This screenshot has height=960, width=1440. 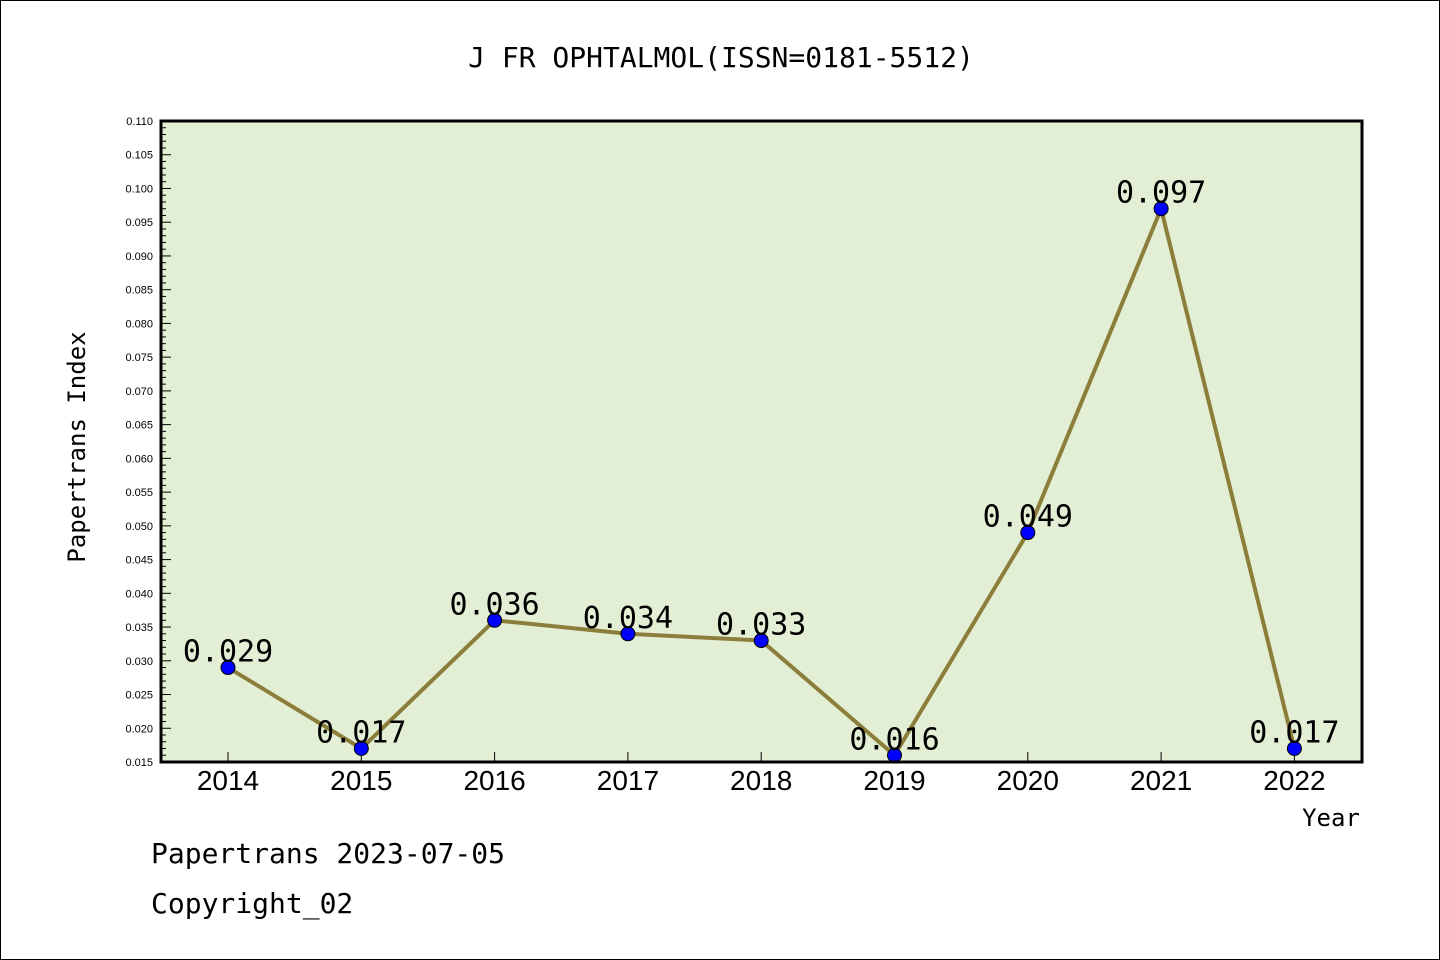 I want to click on y-tick-label: 0.075, so click(x=139, y=358).